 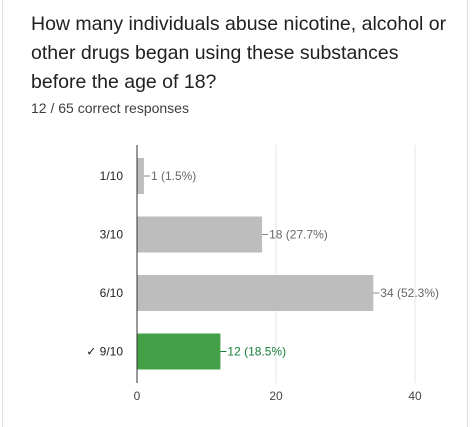 What do you see at coordinates (276, 396) in the screenshot?
I see `x-tick-label-1: 20` at bounding box center [276, 396].